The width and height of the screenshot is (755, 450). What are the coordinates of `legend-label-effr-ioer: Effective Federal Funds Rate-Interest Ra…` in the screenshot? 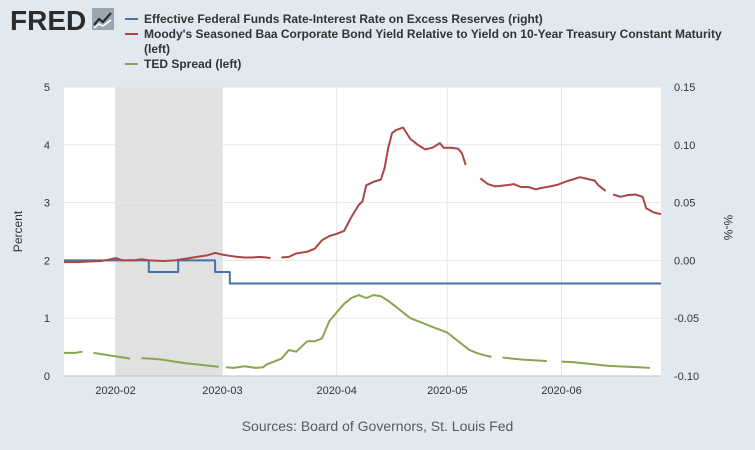 It's located at (343, 19).